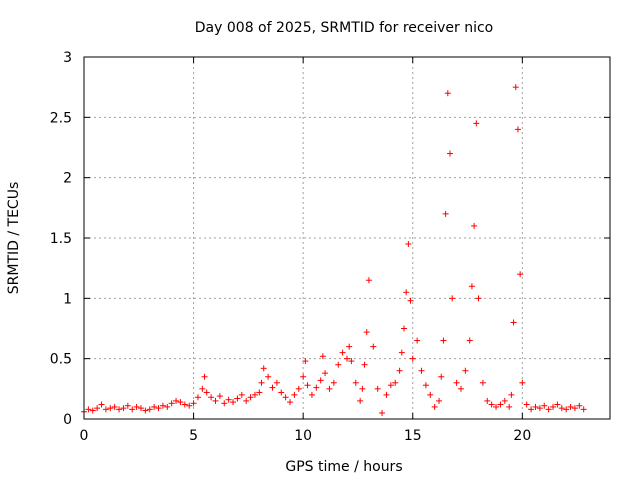 The image size is (640, 480). I want to click on x-tick-label: 20, so click(522, 436).